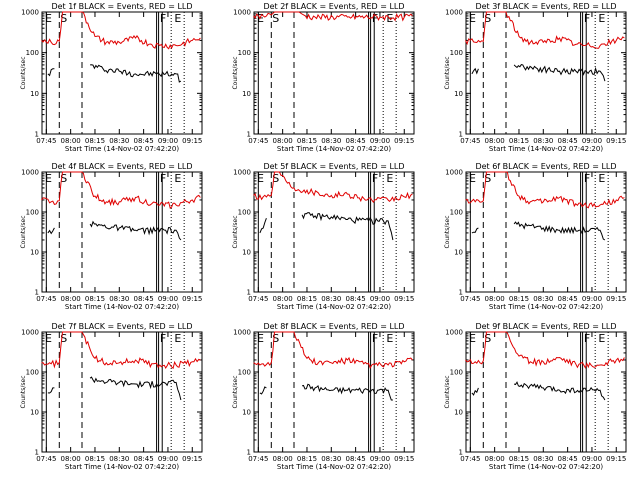 This screenshot has height=480, width=640. I want to click on chart-title: Det 8f BLACK = Events, RED = LLD, so click(333, 326).